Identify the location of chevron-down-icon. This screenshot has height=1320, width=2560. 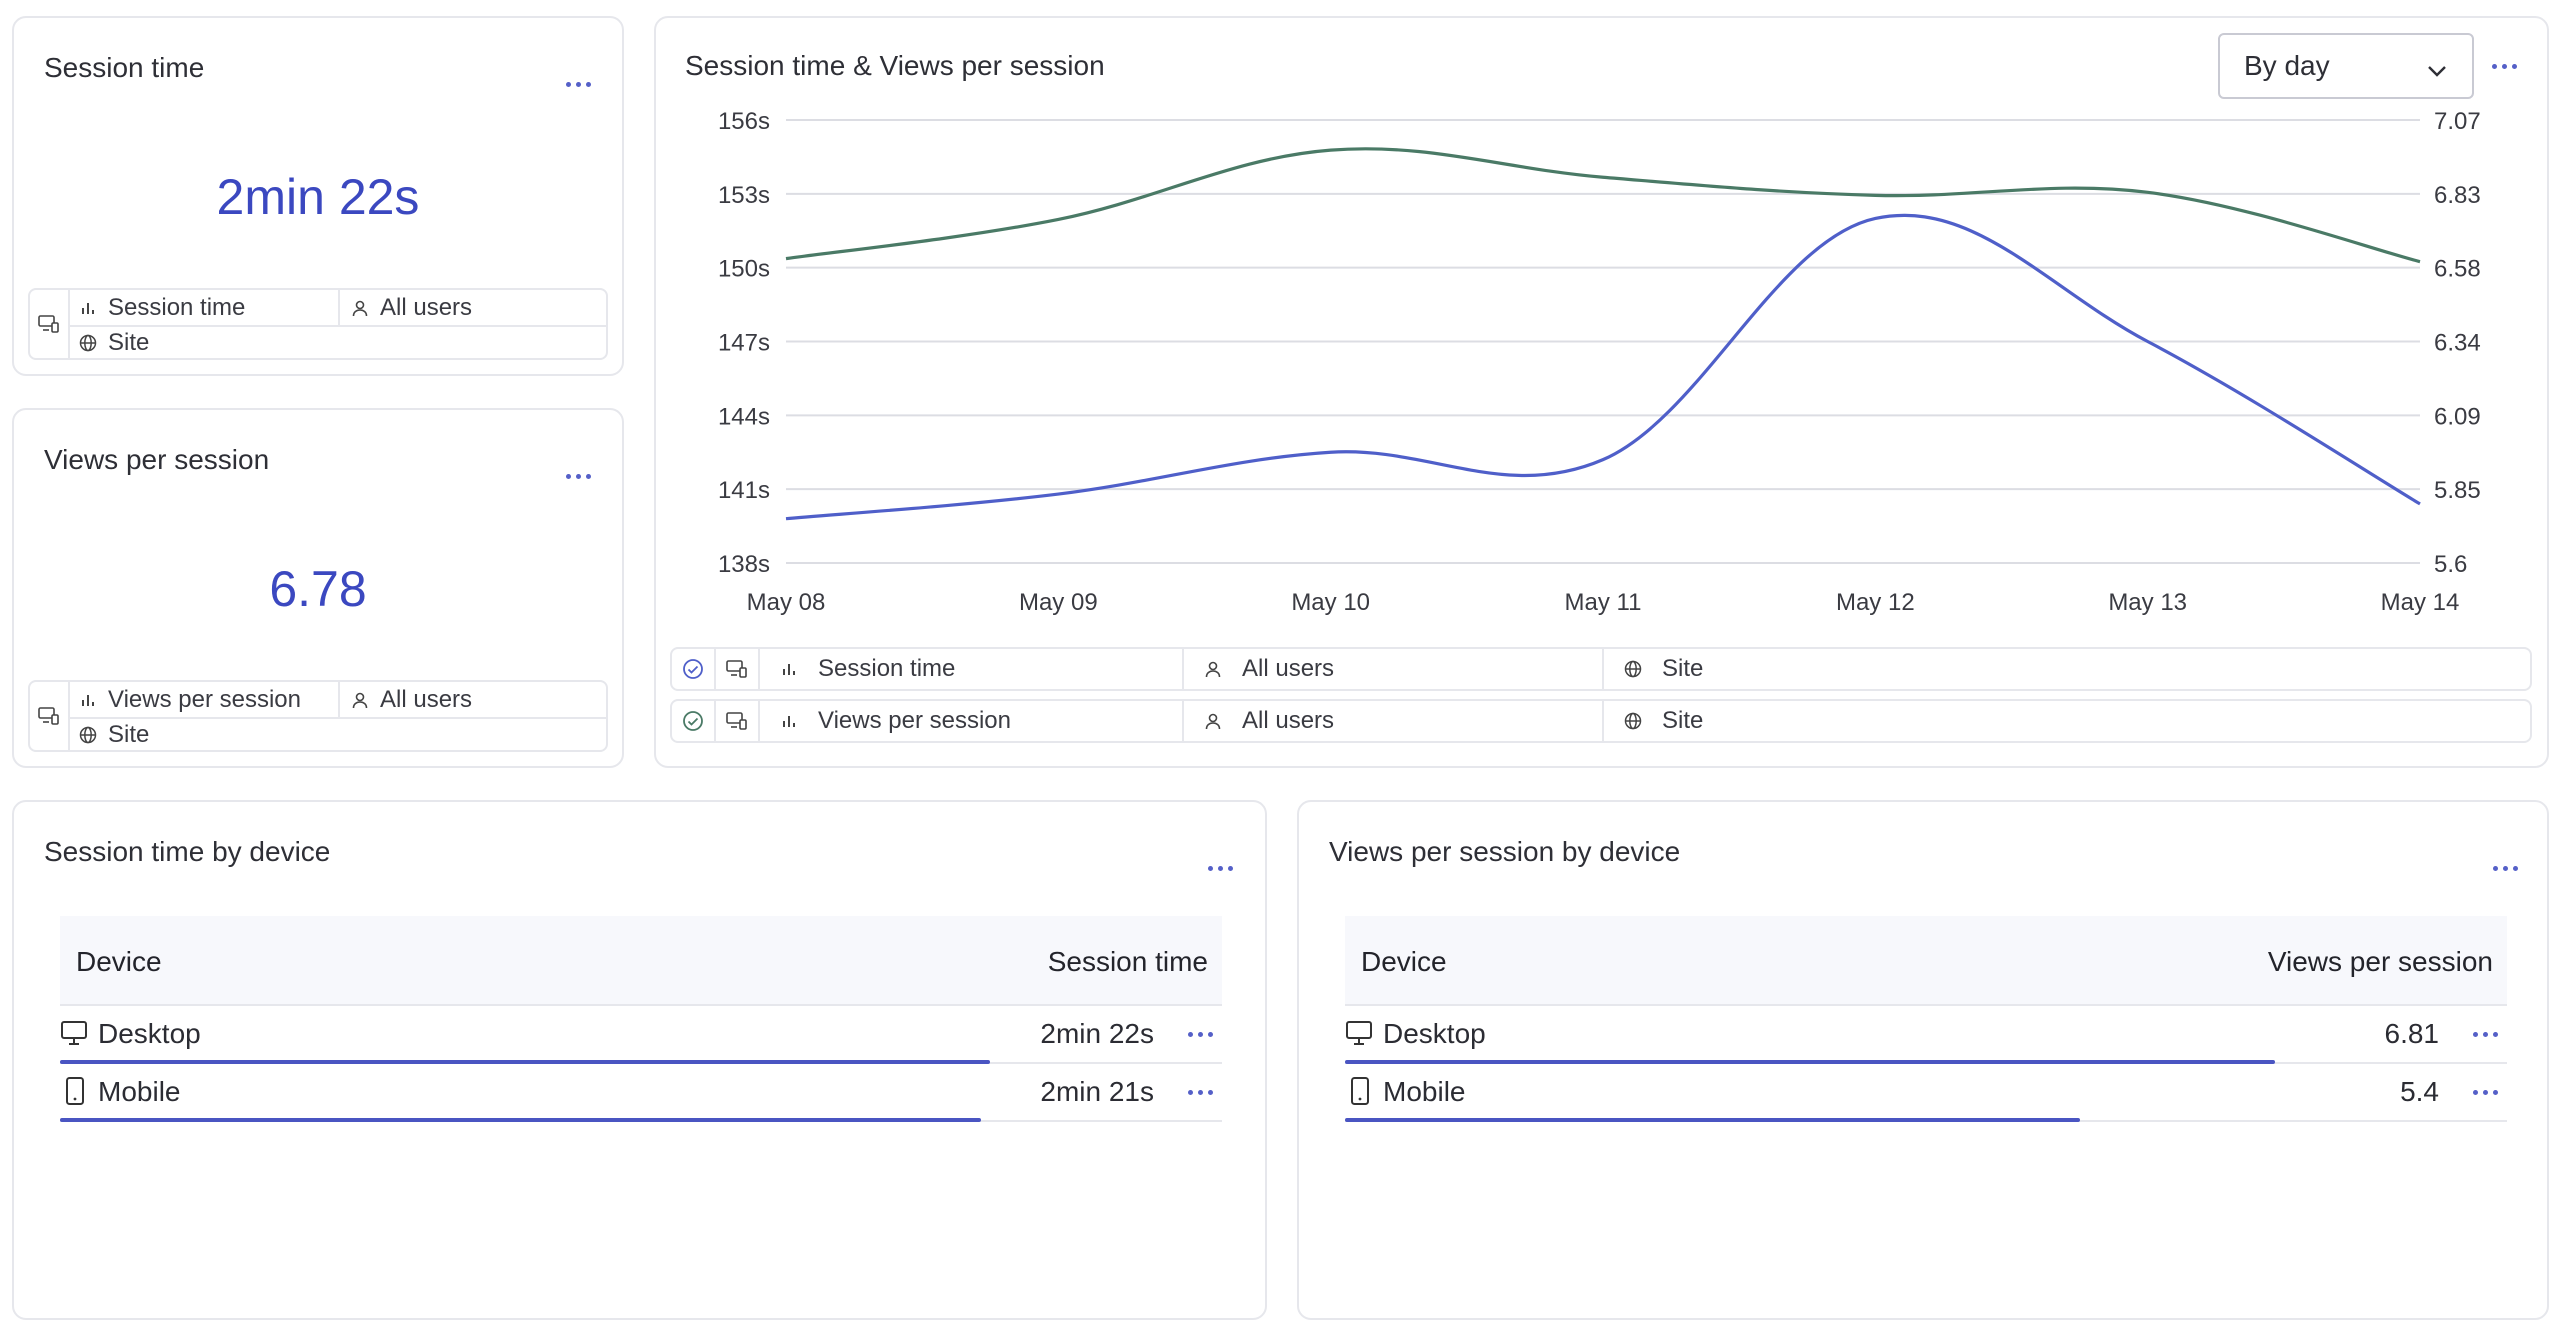
(2437, 73).